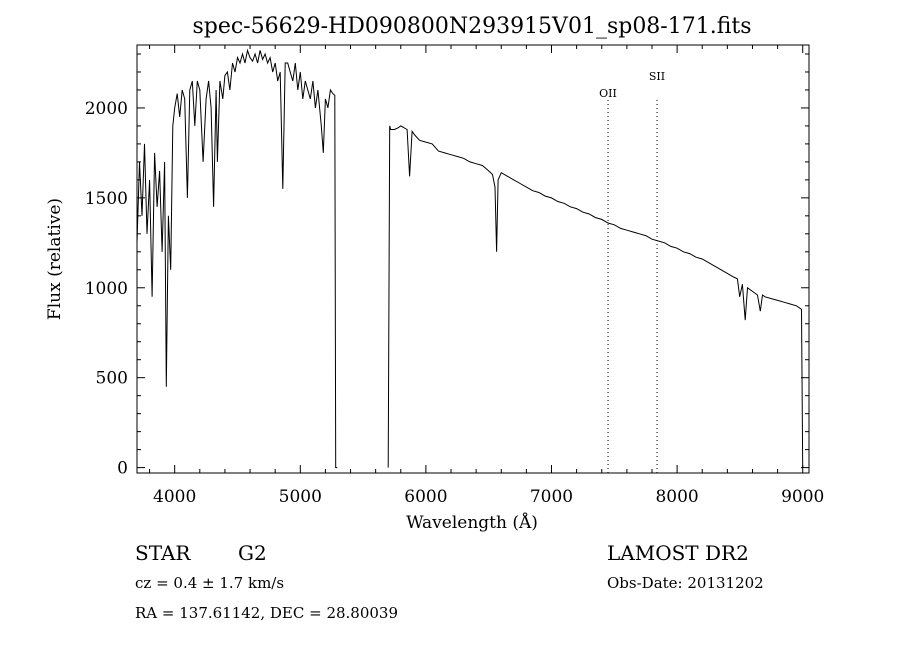 The image size is (900, 650). I want to click on spectral-subclass: G2, so click(252, 553).